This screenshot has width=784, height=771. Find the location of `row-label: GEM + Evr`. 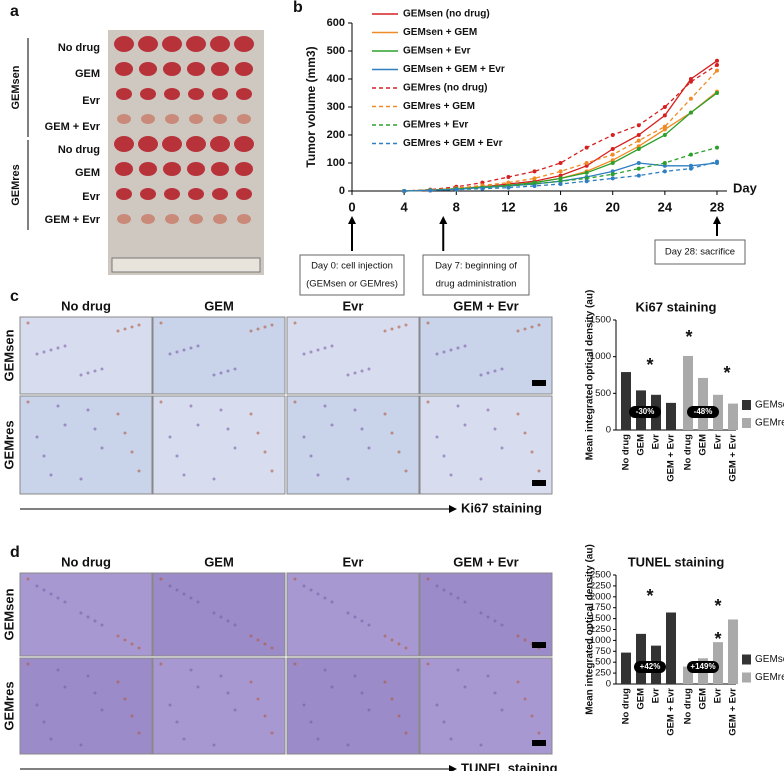

row-label: GEM + Evr is located at coordinates (73, 220).